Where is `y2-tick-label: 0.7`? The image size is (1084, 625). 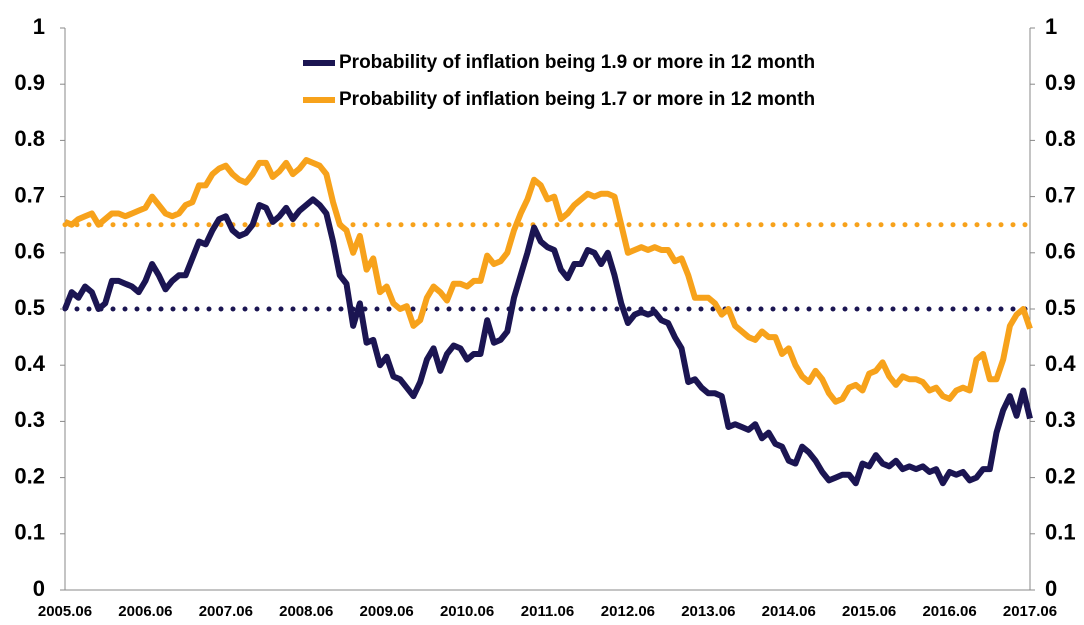
y2-tick-label: 0.7 is located at coordinates (1060, 194).